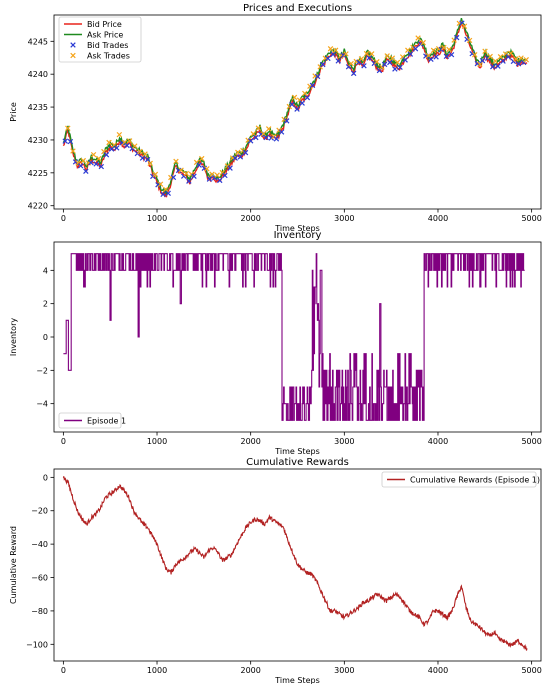 The width and height of the screenshot is (550, 684). Describe the element at coordinates (38, 173) in the screenshot. I see `y-tick-label: 4225` at that location.